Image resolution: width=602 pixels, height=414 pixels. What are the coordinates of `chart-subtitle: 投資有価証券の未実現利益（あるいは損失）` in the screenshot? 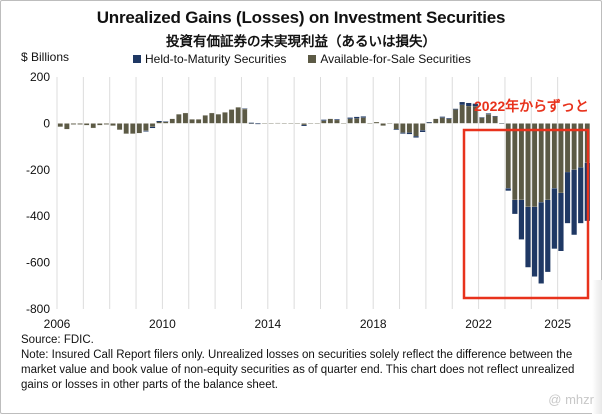 It's located at (301, 41).